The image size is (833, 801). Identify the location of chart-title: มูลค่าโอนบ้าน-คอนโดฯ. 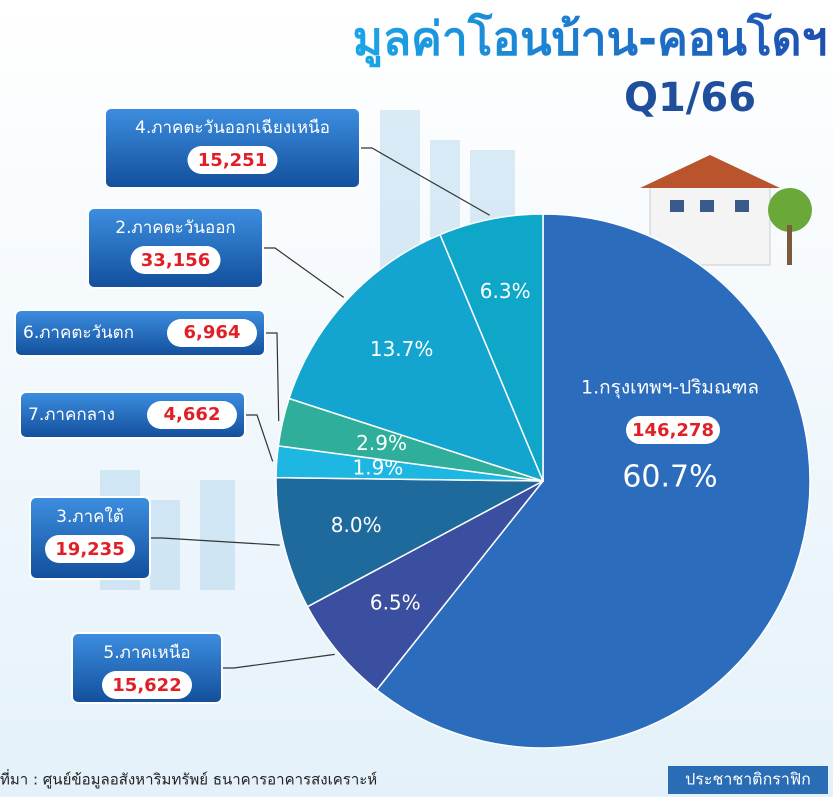
(590, 40).